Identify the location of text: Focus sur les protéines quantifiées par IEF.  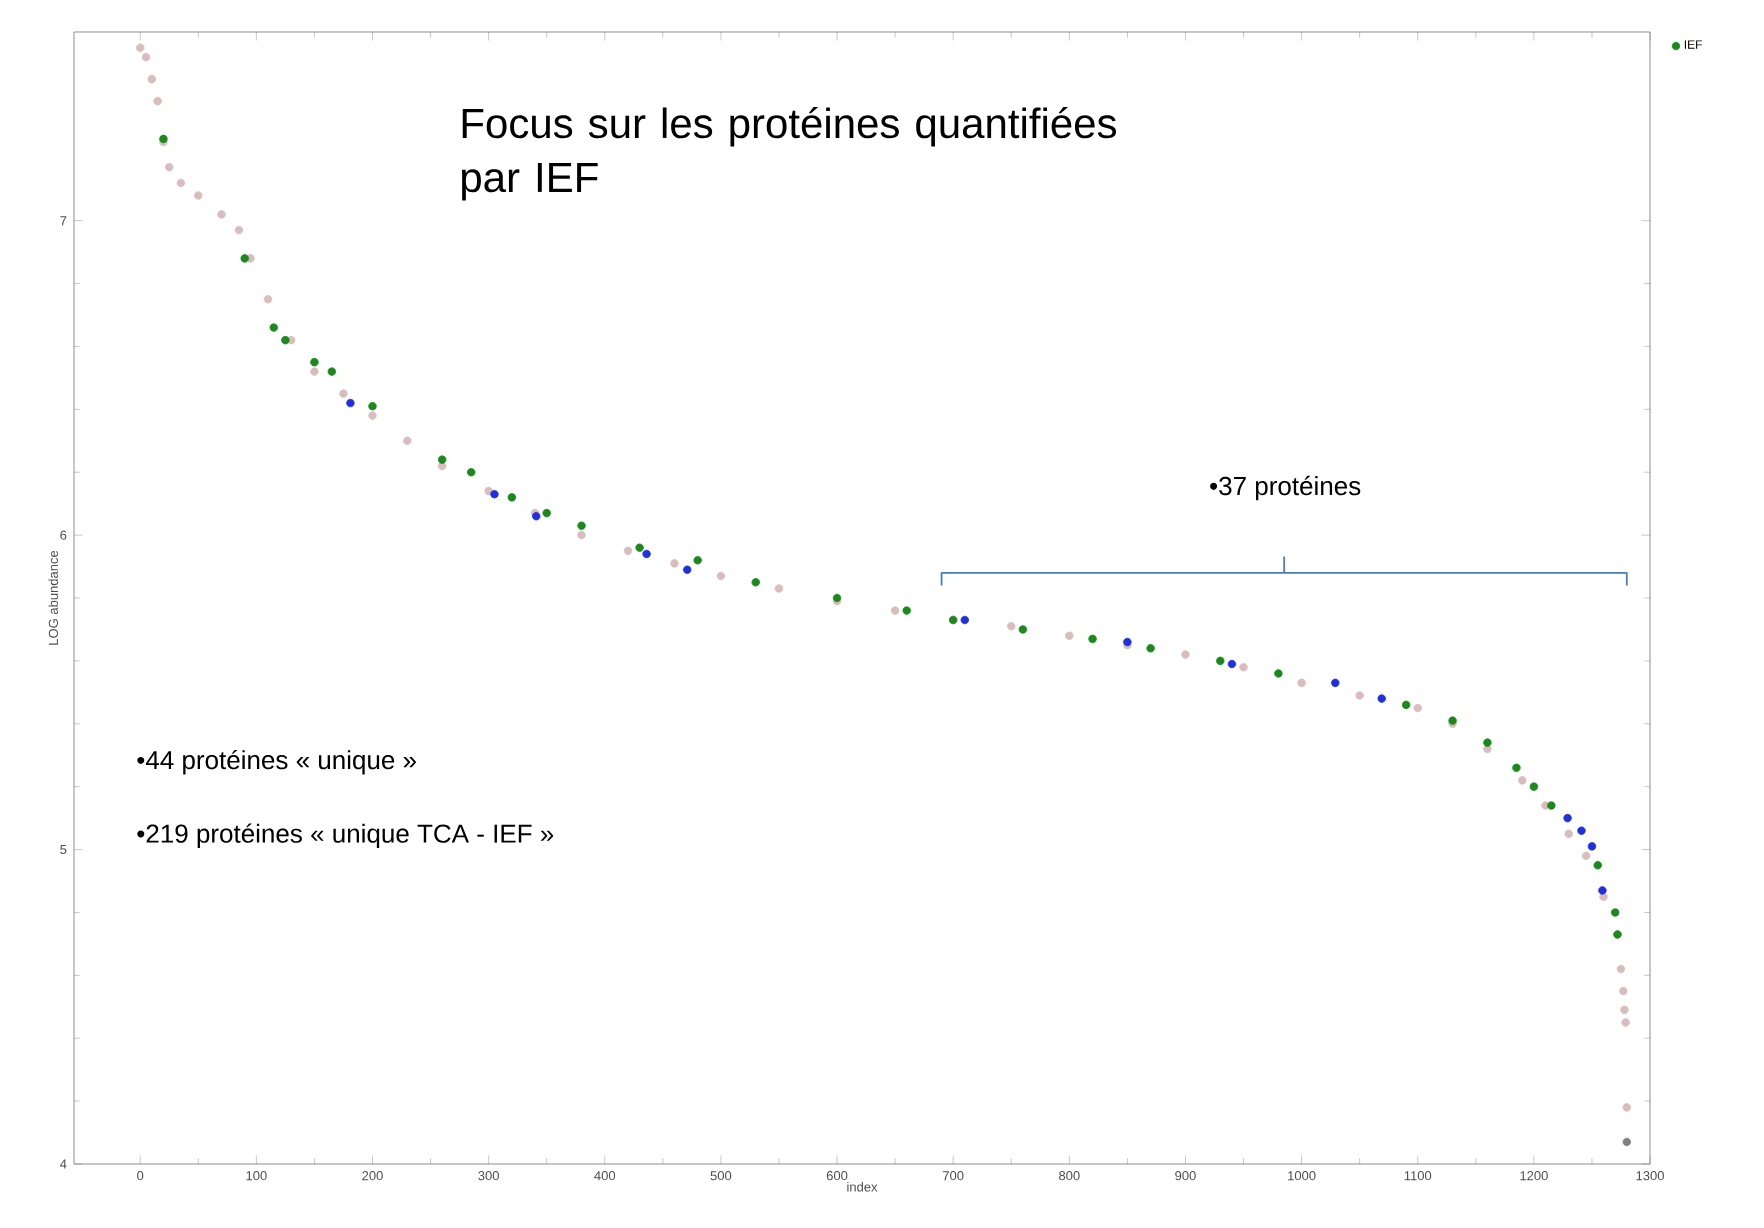
(789, 153).